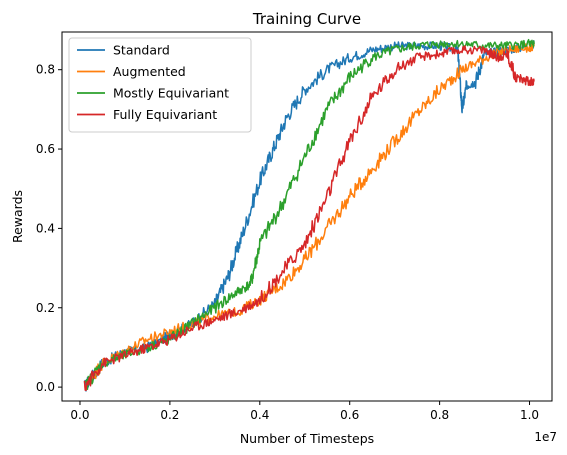 The image size is (567, 455). What do you see at coordinates (439, 415) in the screenshot?
I see `x-tick-label: 0.8` at bounding box center [439, 415].